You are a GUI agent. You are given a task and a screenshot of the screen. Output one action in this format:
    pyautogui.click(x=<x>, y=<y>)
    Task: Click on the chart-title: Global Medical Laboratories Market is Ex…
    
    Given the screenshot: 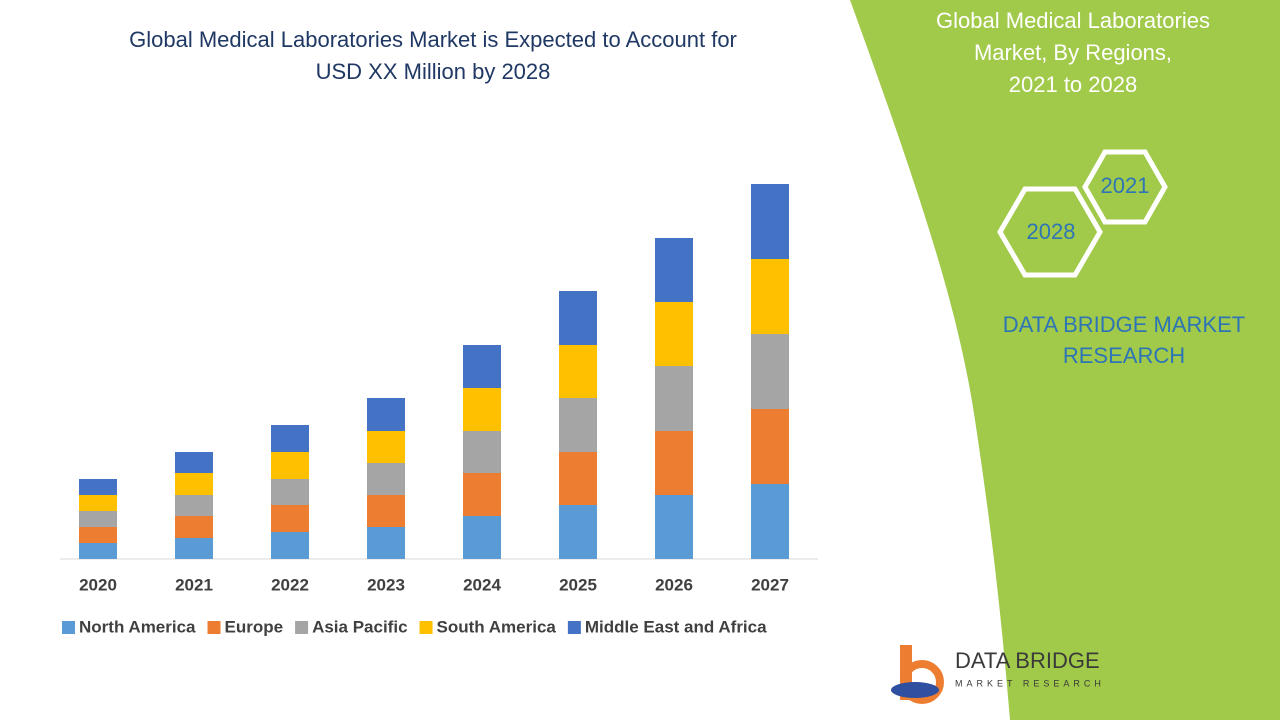 What is the action you would take?
    pyautogui.click(x=433, y=39)
    